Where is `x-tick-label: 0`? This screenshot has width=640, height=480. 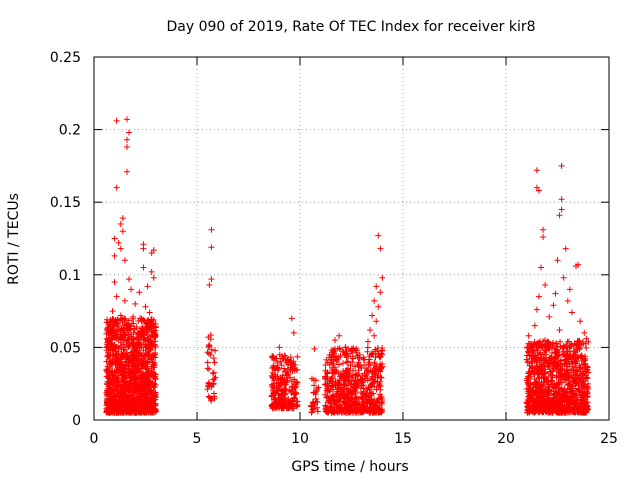
x-tick-label: 0 is located at coordinates (94, 439).